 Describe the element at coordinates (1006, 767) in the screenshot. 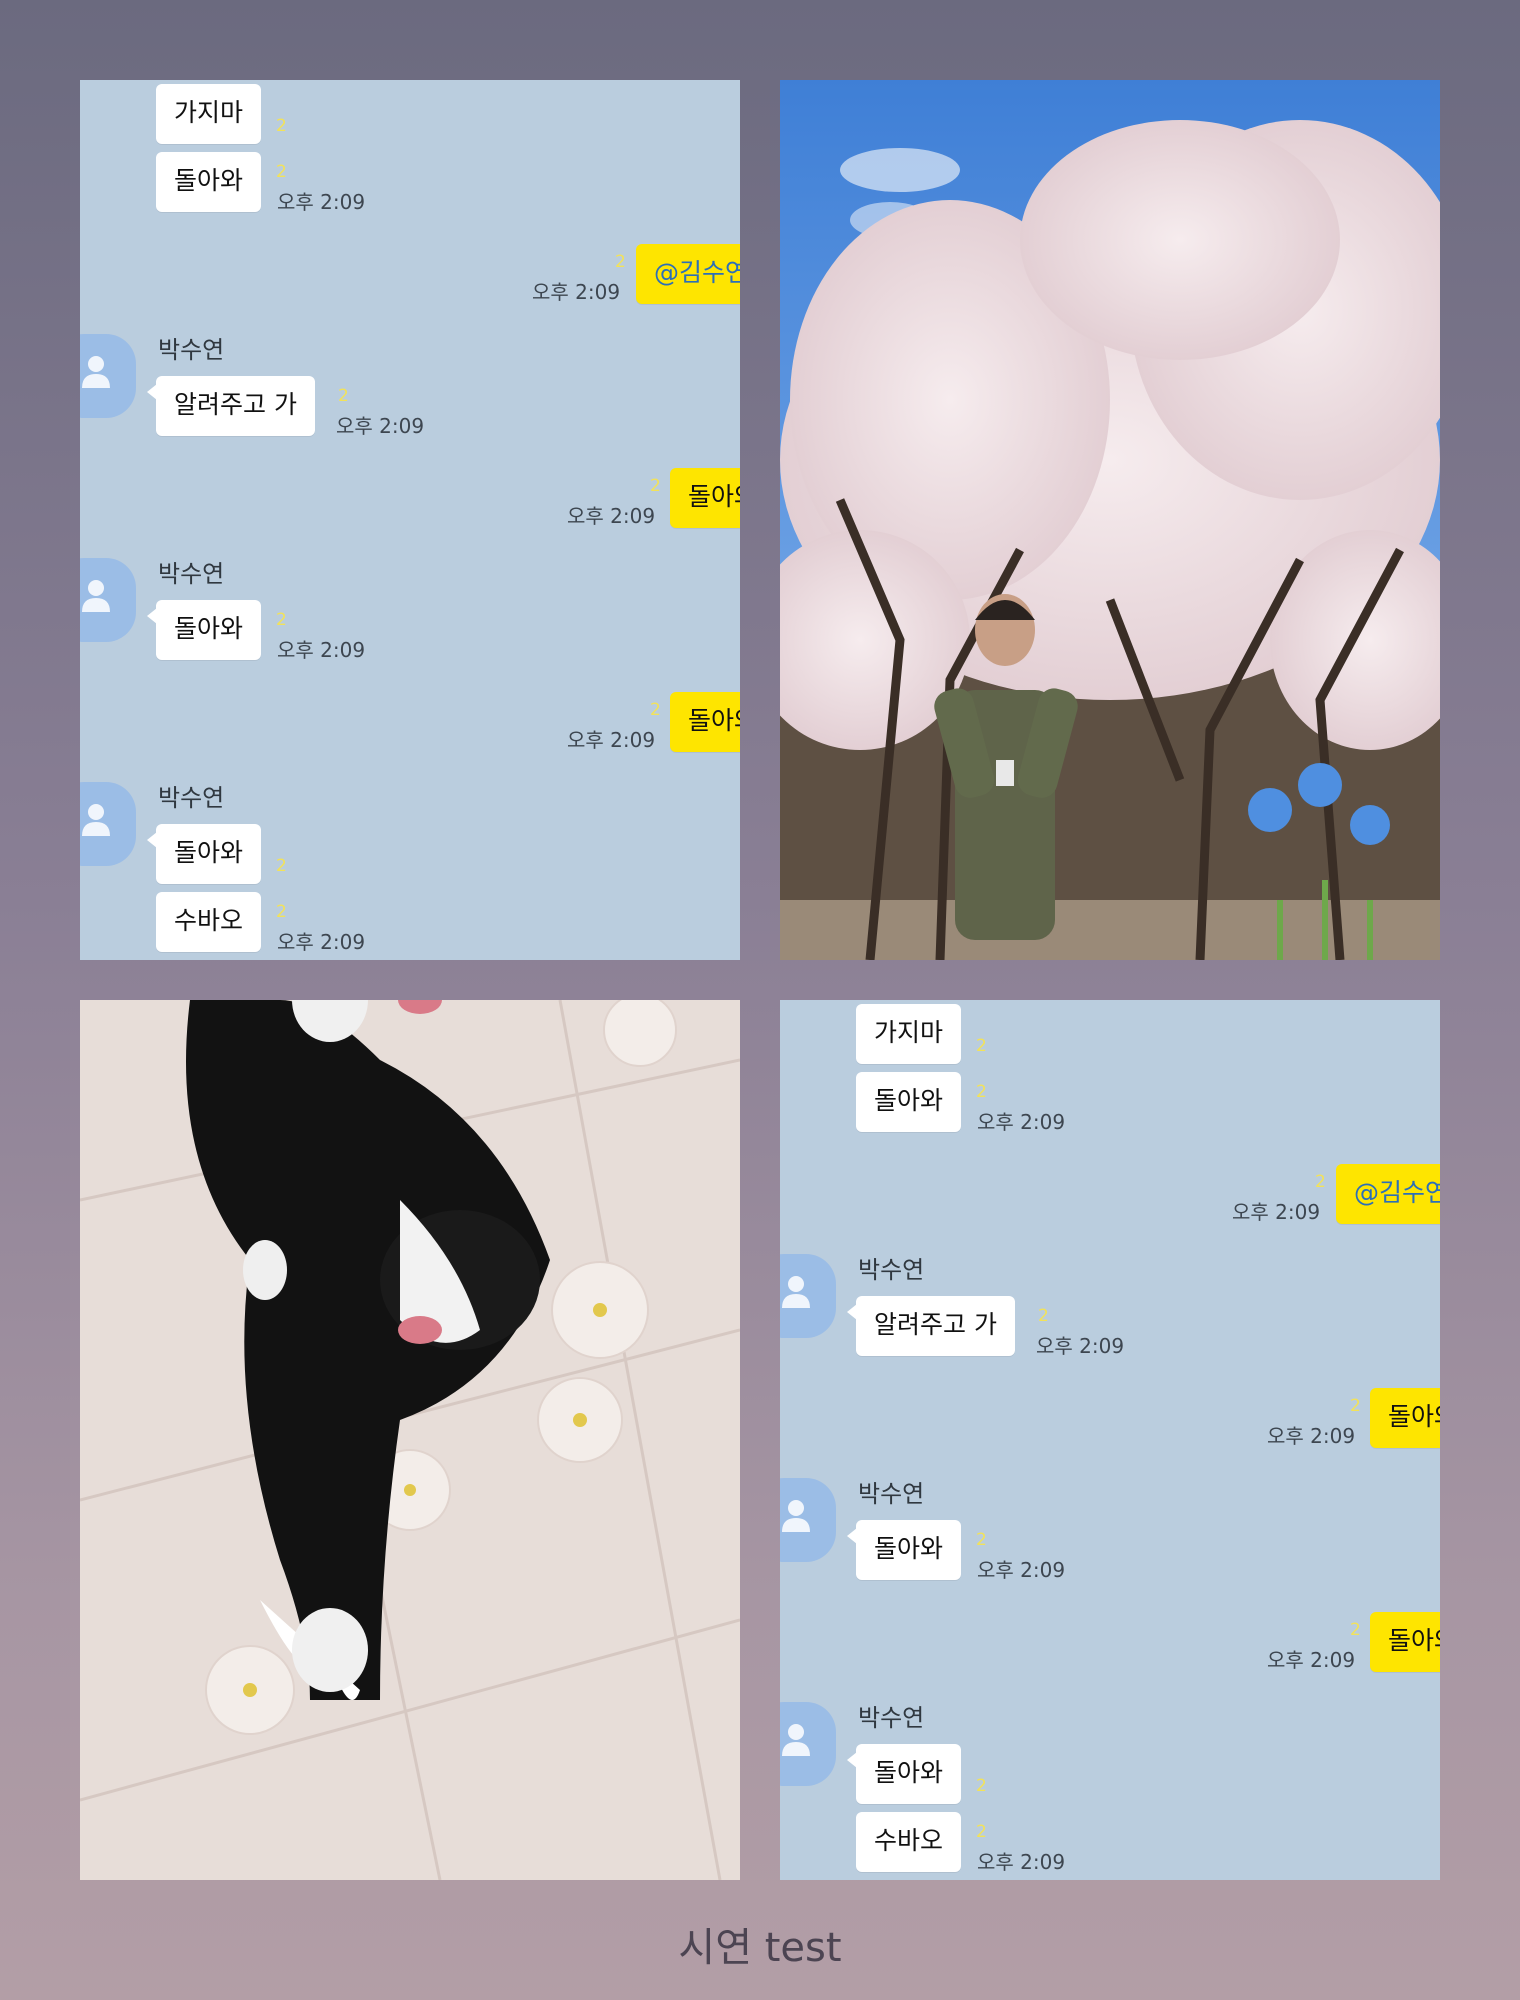

I see `soldier-figure` at that location.